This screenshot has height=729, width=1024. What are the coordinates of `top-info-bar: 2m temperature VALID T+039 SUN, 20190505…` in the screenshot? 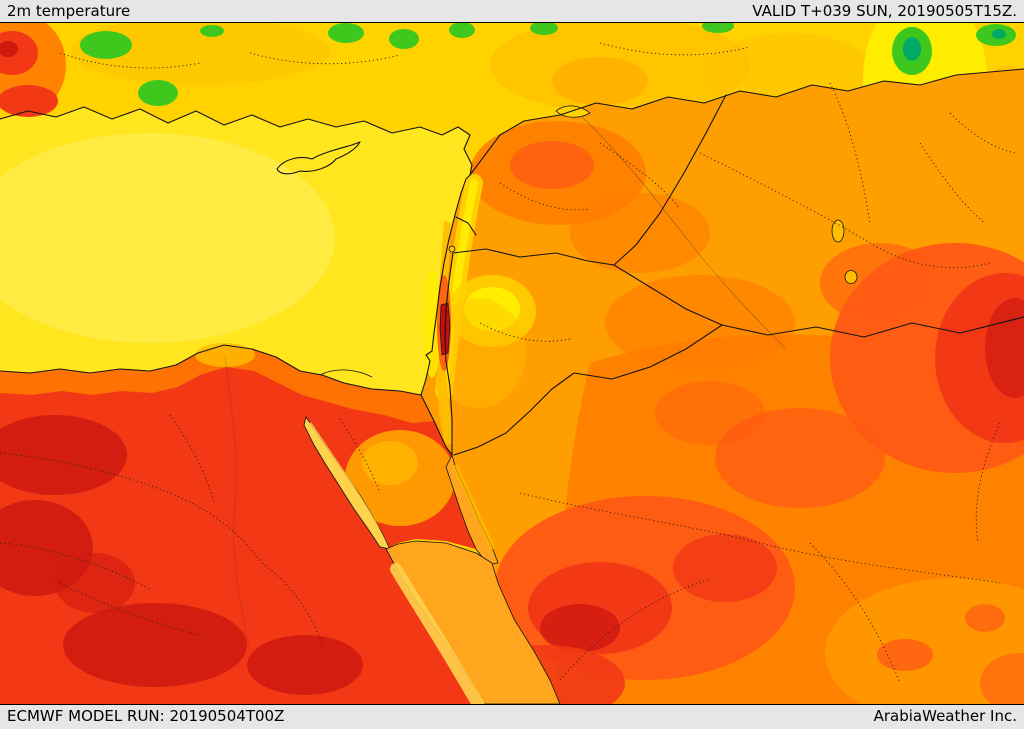 It's located at (512, 11).